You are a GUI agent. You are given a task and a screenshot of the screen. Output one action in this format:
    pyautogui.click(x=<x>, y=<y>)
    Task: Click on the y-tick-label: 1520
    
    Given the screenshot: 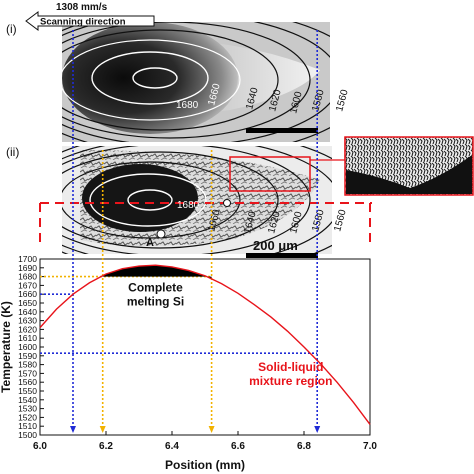 What is the action you would take?
    pyautogui.click(x=27, y=417)
    